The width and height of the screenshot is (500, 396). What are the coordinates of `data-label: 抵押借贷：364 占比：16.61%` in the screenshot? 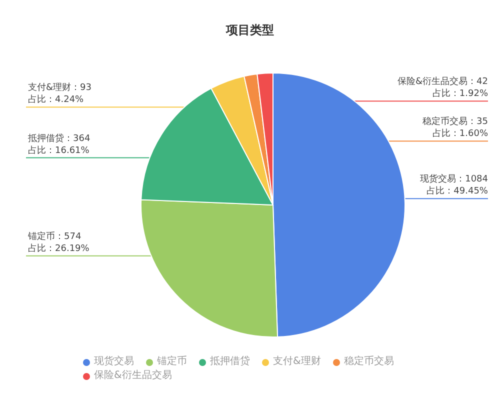 It's located at (58, 144).